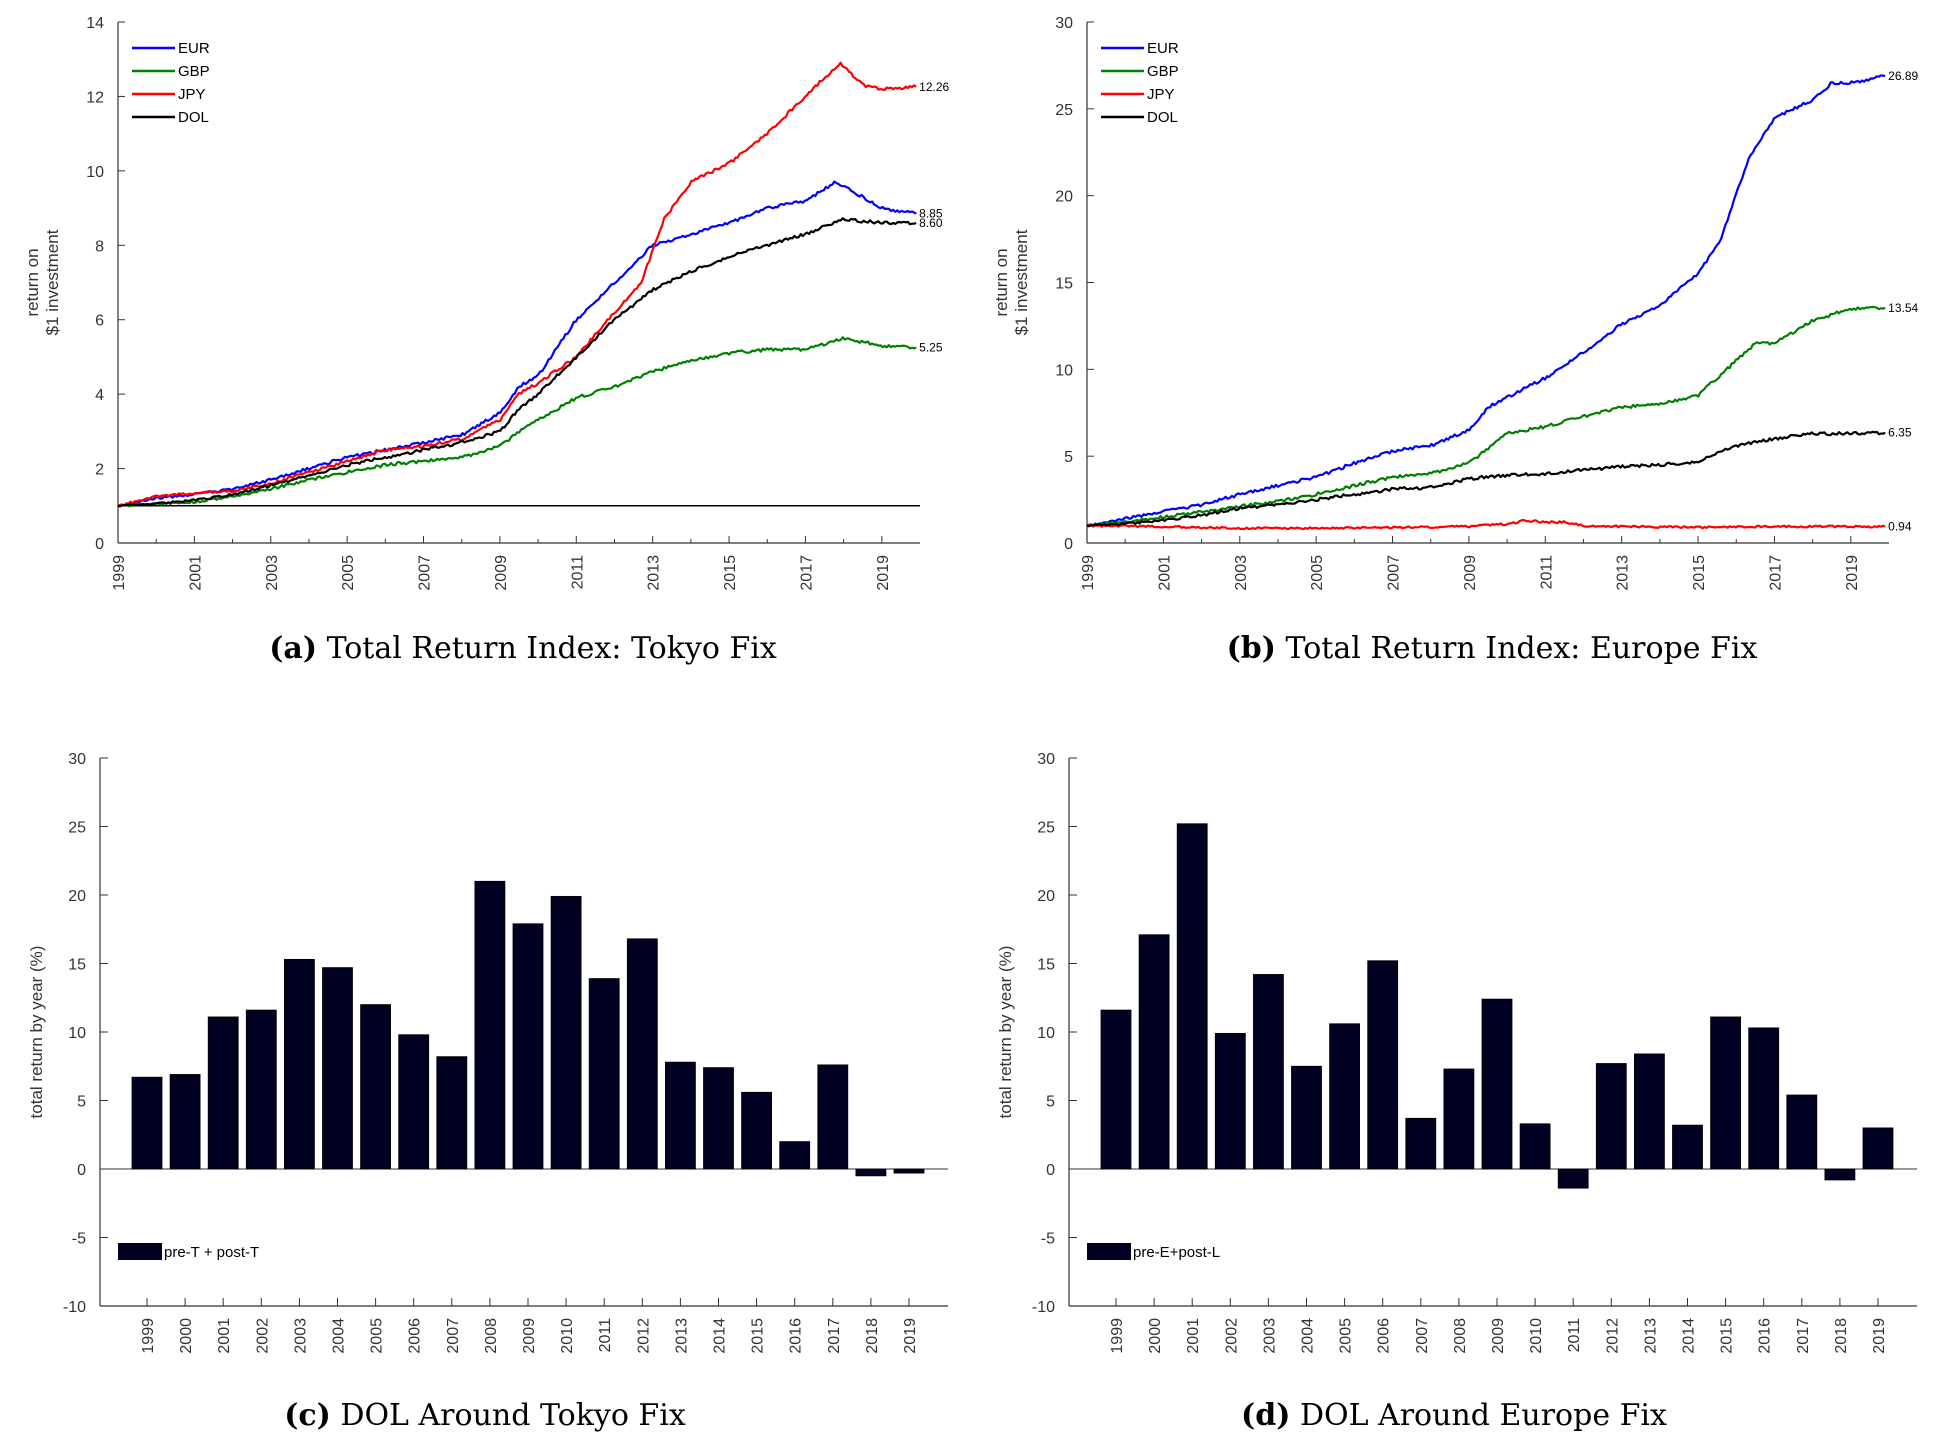  What do you see at coordinates (1116, 1089) in the screenshot?
I see `bar-1999` at bounding box center [1116, 1089].